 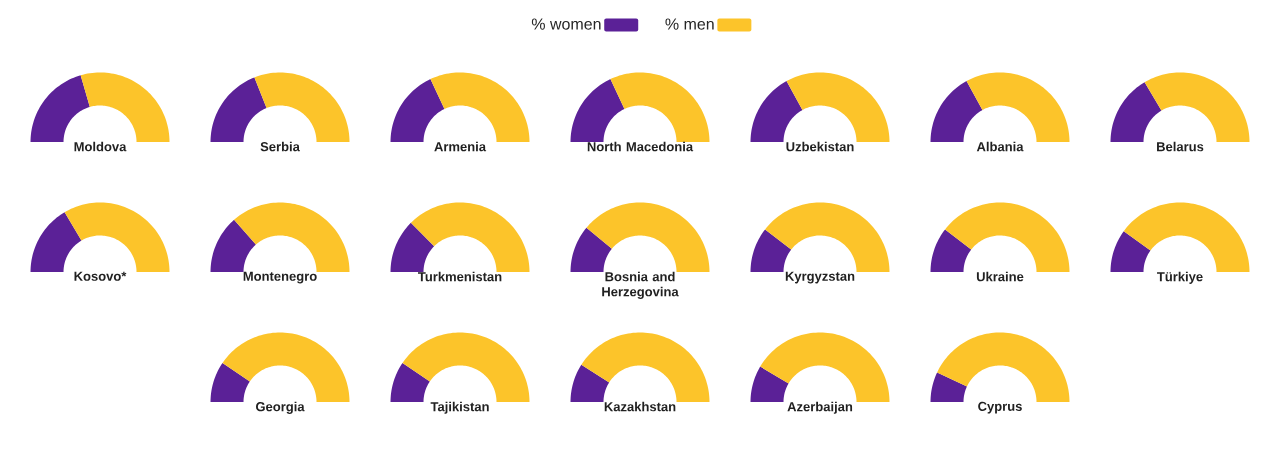 I want to click on legend-label: % women, so click(x=566, y=24).